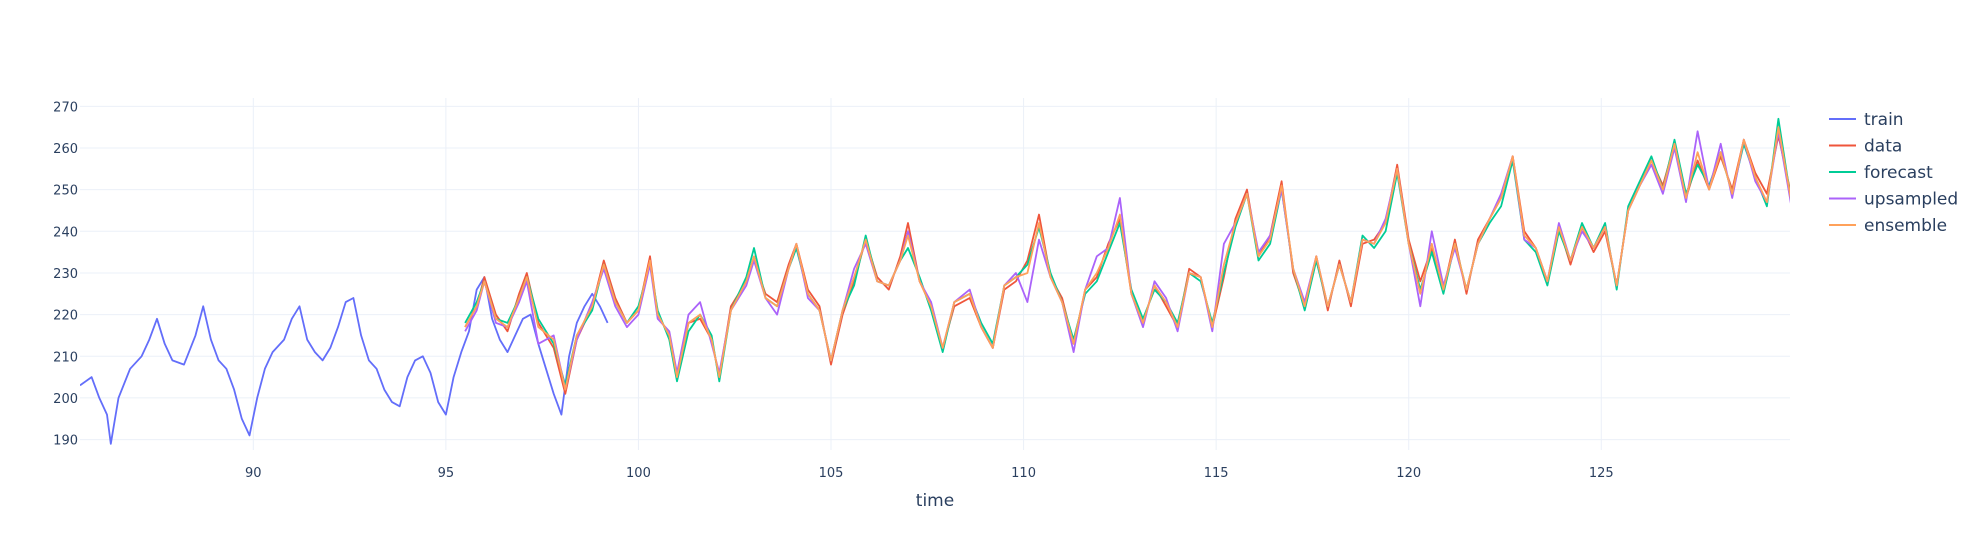 The image size is (1980, 540). Describe the element at coordinates (929, 473) in the screenshot. I see `x-axis-ticks: 90 95 100 105 110 115 120 125` at that location.